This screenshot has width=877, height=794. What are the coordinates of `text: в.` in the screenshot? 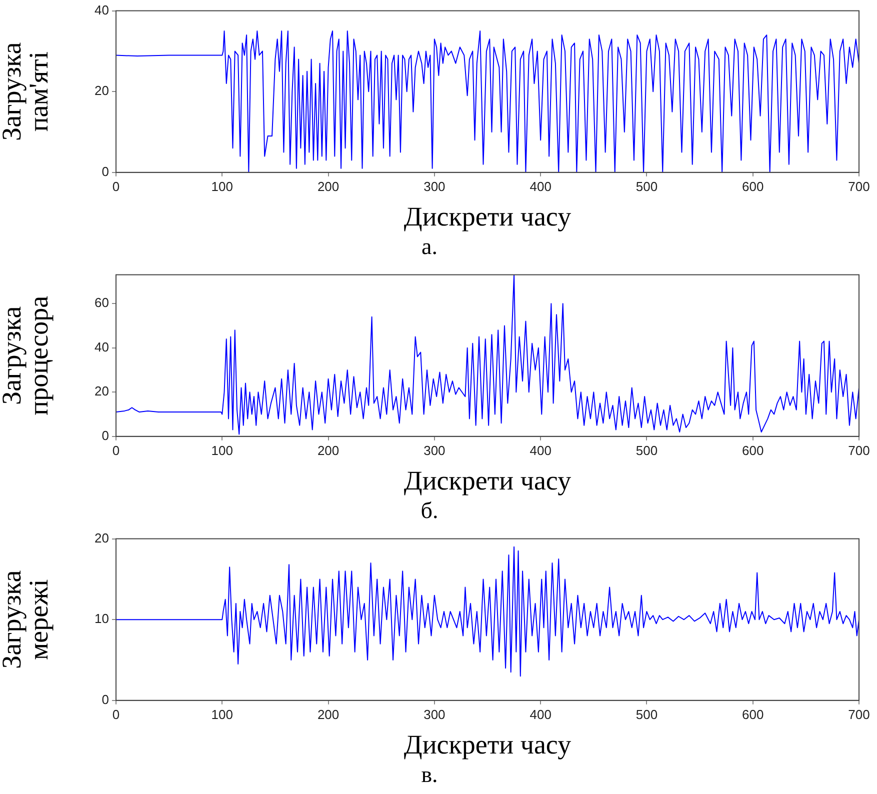 It's located at (429, 775).